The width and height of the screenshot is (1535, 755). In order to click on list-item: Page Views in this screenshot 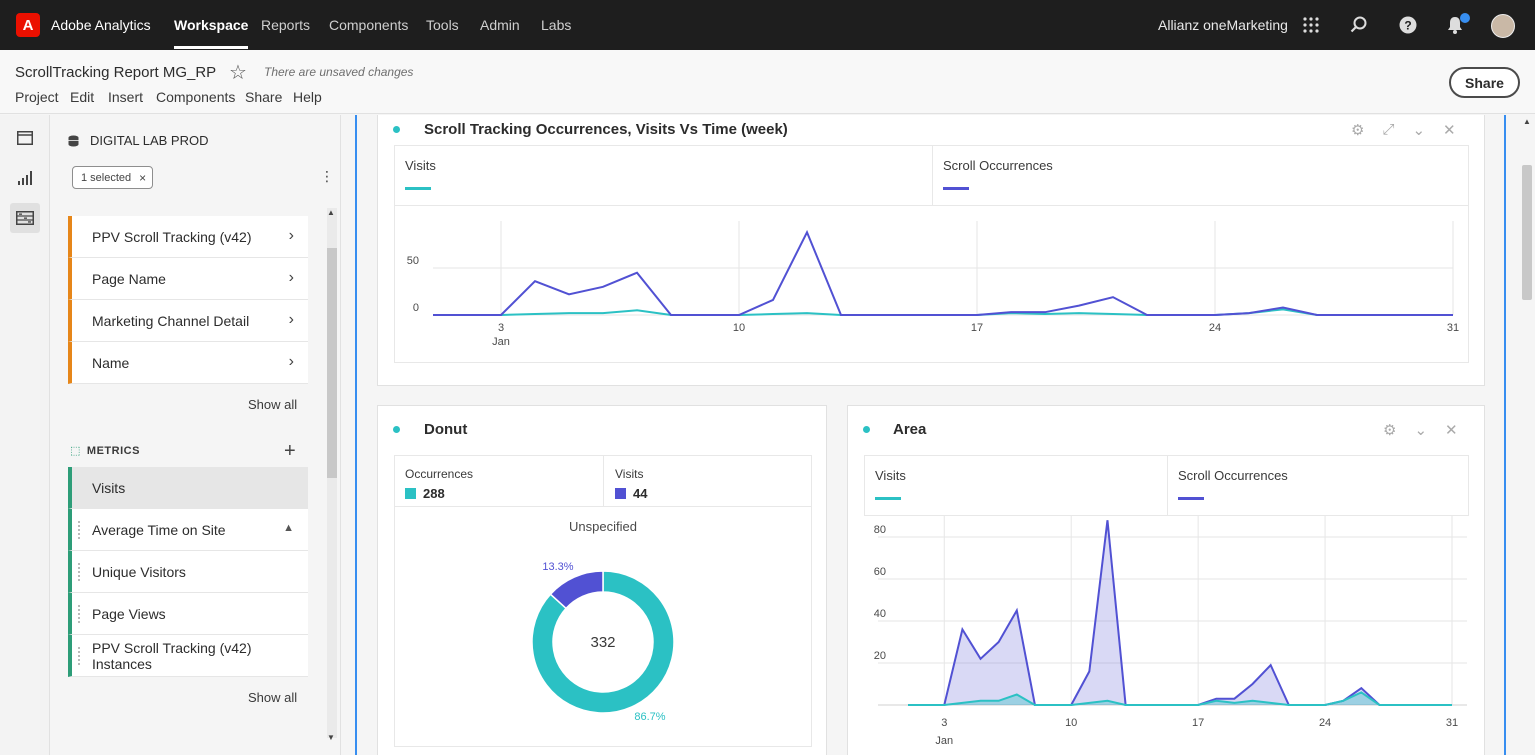, I will do `click(188, 614)`.